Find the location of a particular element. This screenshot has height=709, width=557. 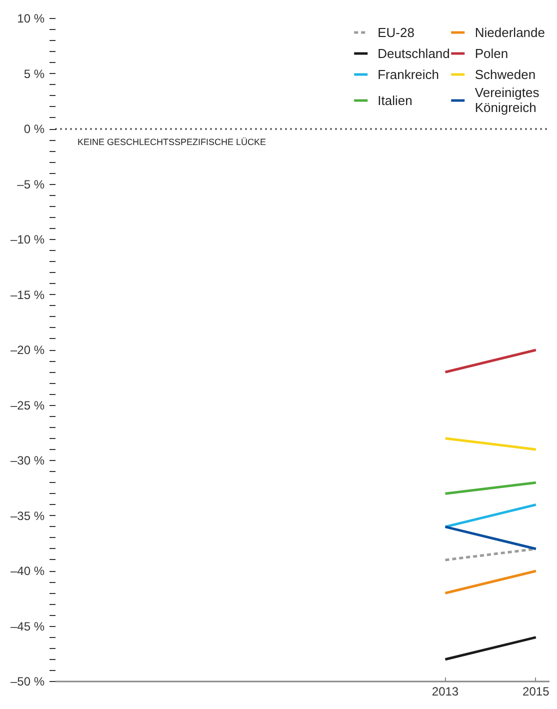

y-tick-label: –45 % is located at coordinates (27, 626).